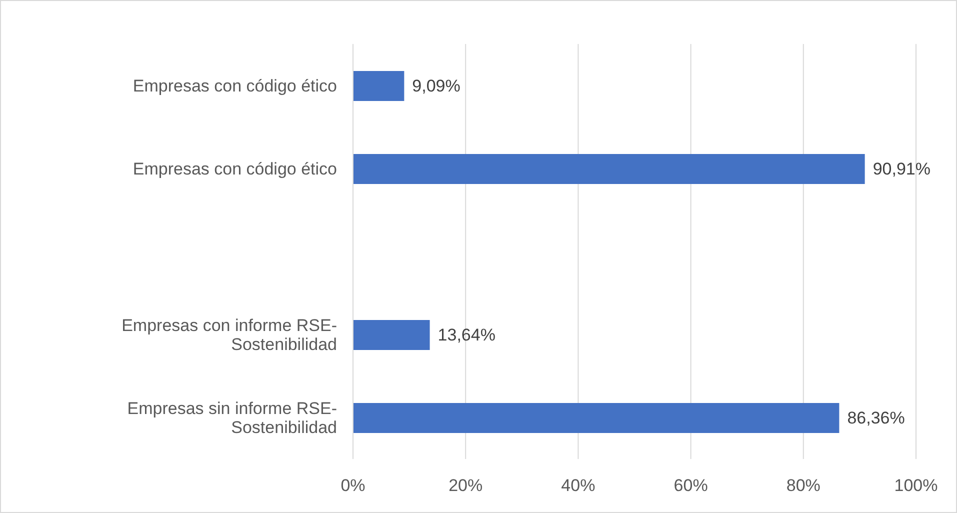  Describe the element at coordinates (578, 486) in the screenshot. I see `x-tick-label: 40%` at that location.